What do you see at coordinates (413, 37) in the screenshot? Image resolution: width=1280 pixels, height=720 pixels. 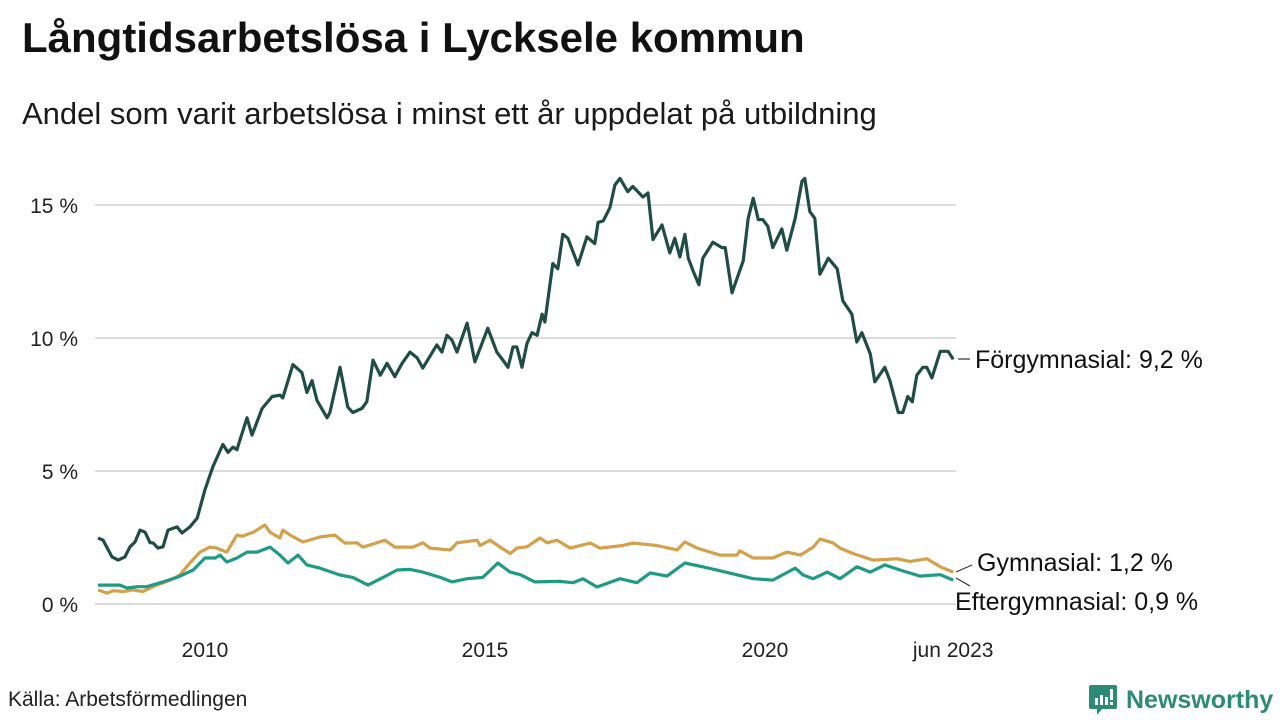 I see `chart-title: Långtidsarbetslösa i Lycksele kommun` at bounding box center [413, 37].